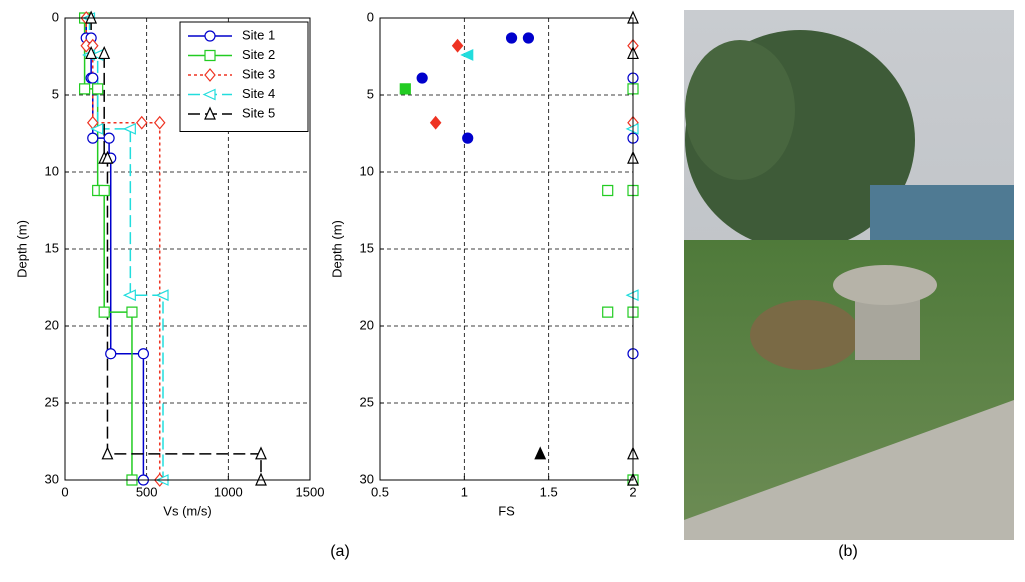 This screenshot has width=1025, height=582. Describe the element at coordinates (380, 491) in the screenshot. I see `x-tick-label: 0.5` at that location.